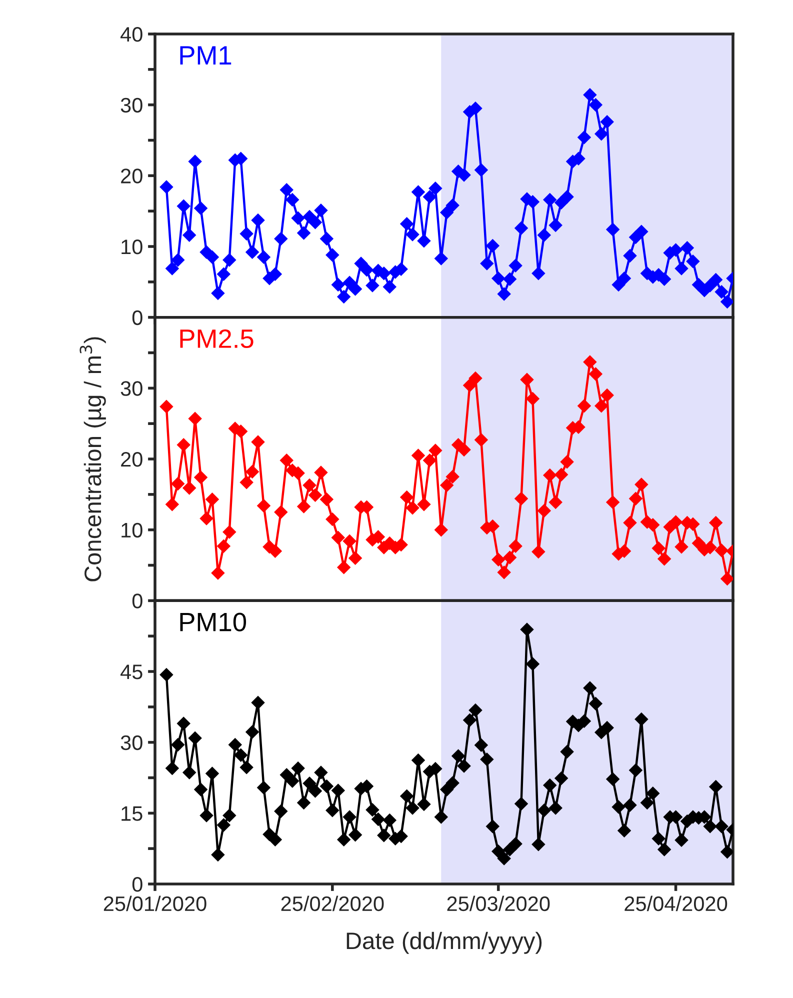  Describe the element at coordinates (206, 55) in the screenshot. I see `text: PM1` at that location.